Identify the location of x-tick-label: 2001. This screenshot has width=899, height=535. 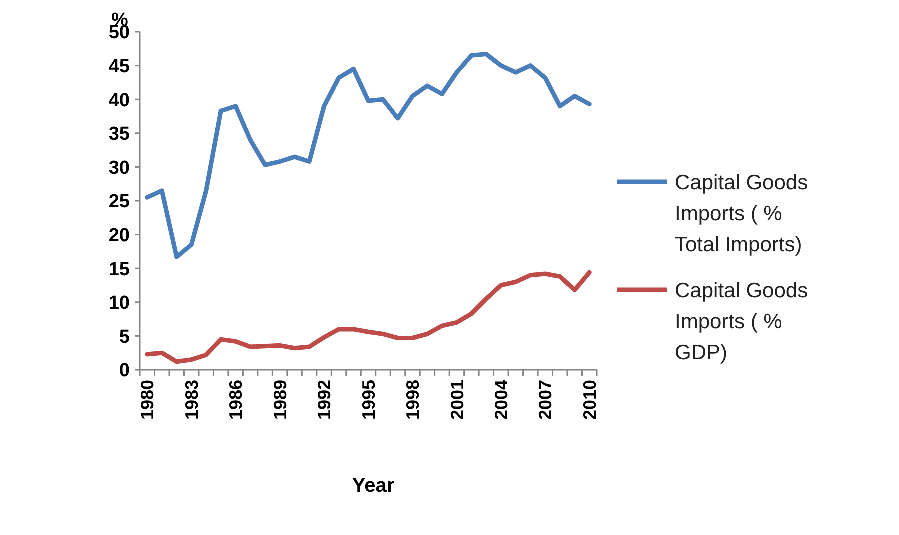
(457, 400).